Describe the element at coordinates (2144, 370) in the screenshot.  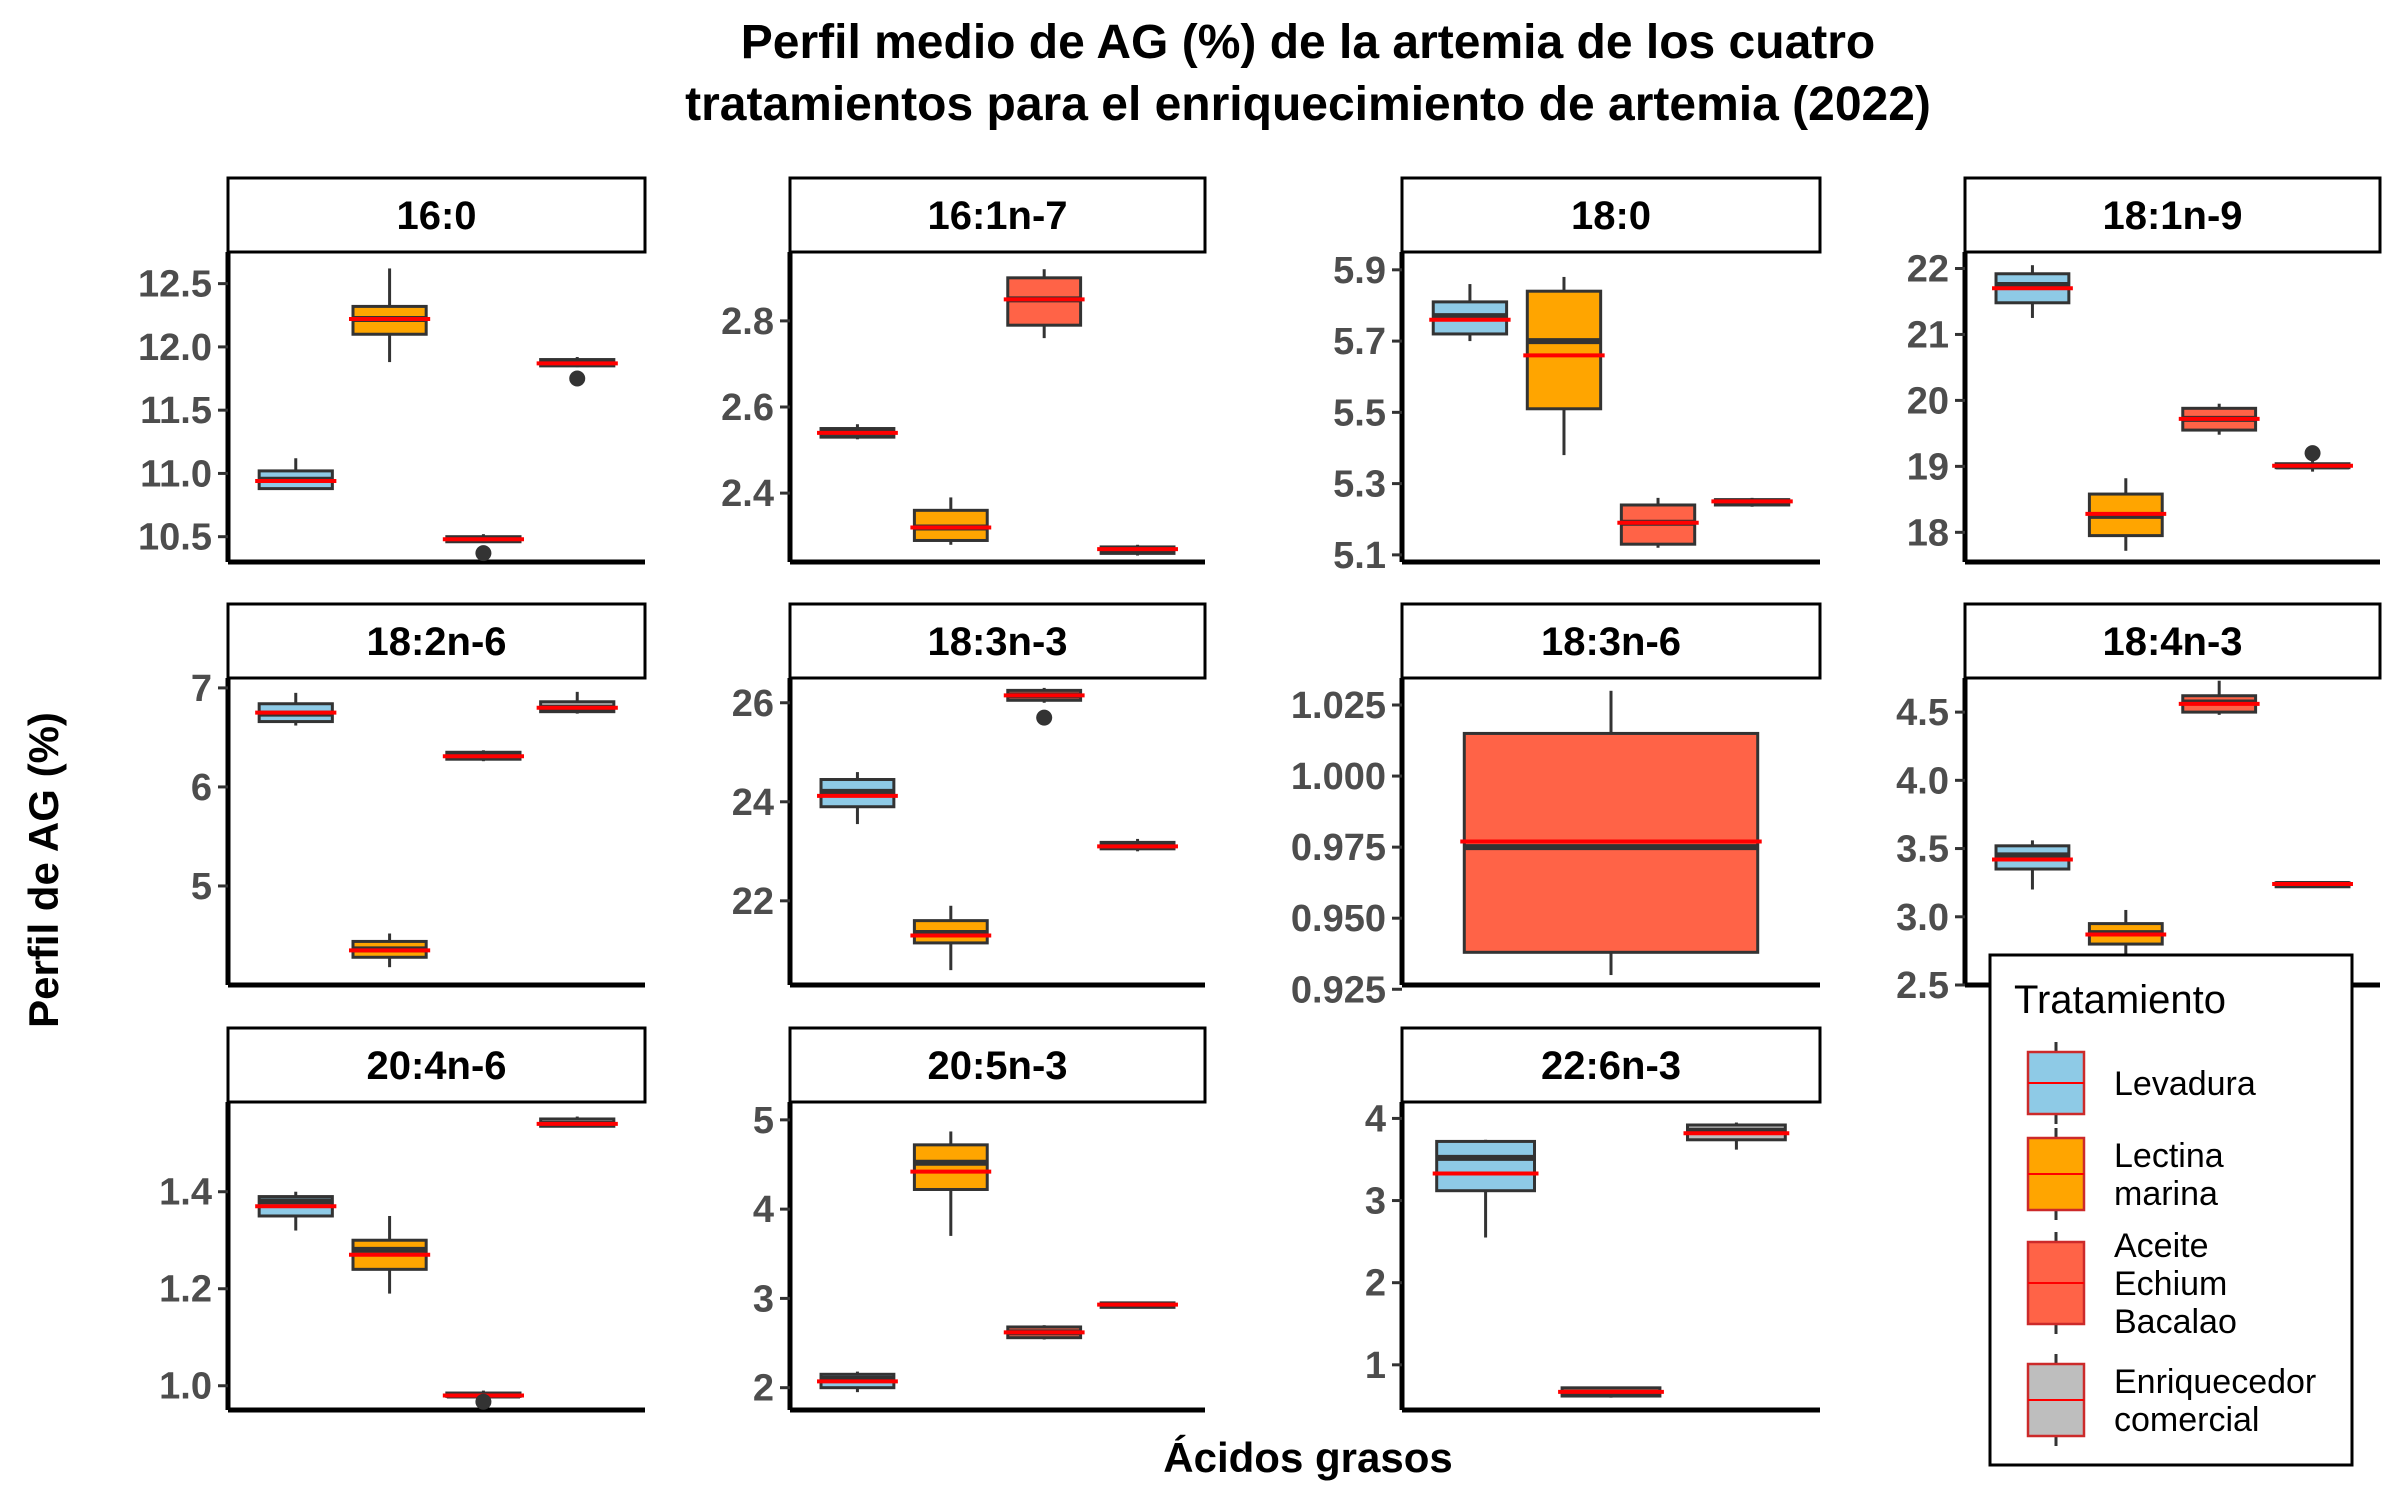
I see `facet-panel-18-1n-9: 18:1n-9 18 19 20 21 22` at that location.